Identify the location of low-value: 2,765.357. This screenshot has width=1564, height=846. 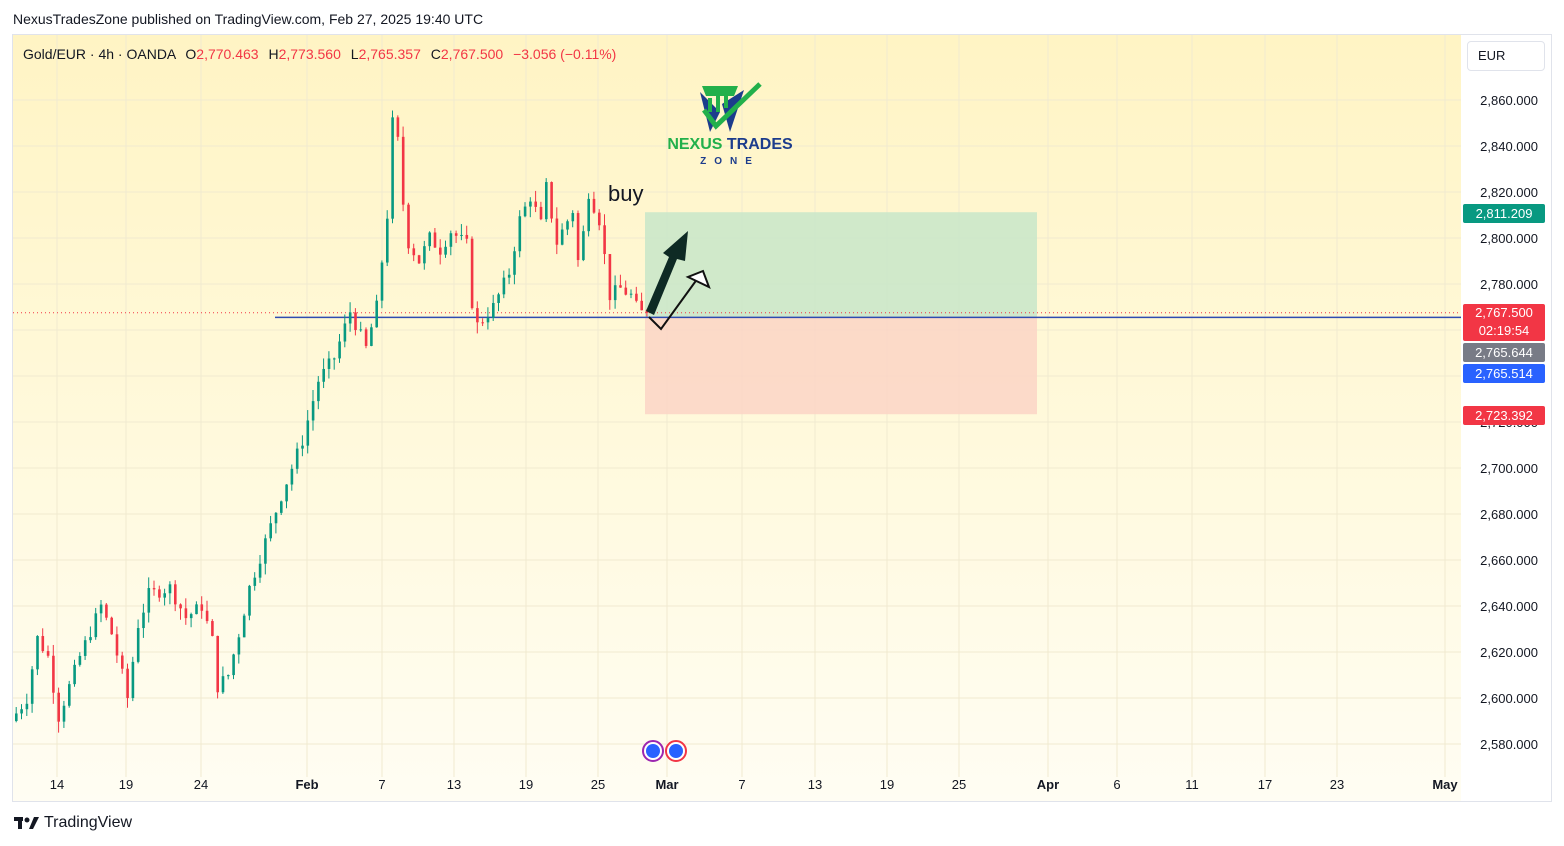
(389, 54).